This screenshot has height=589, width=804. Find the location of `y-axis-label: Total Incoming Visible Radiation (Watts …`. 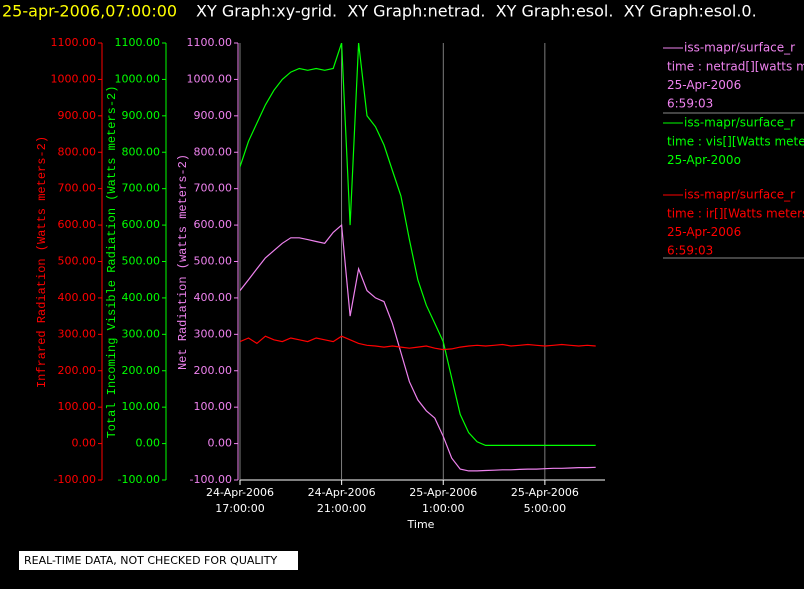

y-axis-label: Total Incoming Visible Radiation (Watts … is located at coordinates (112, 262).